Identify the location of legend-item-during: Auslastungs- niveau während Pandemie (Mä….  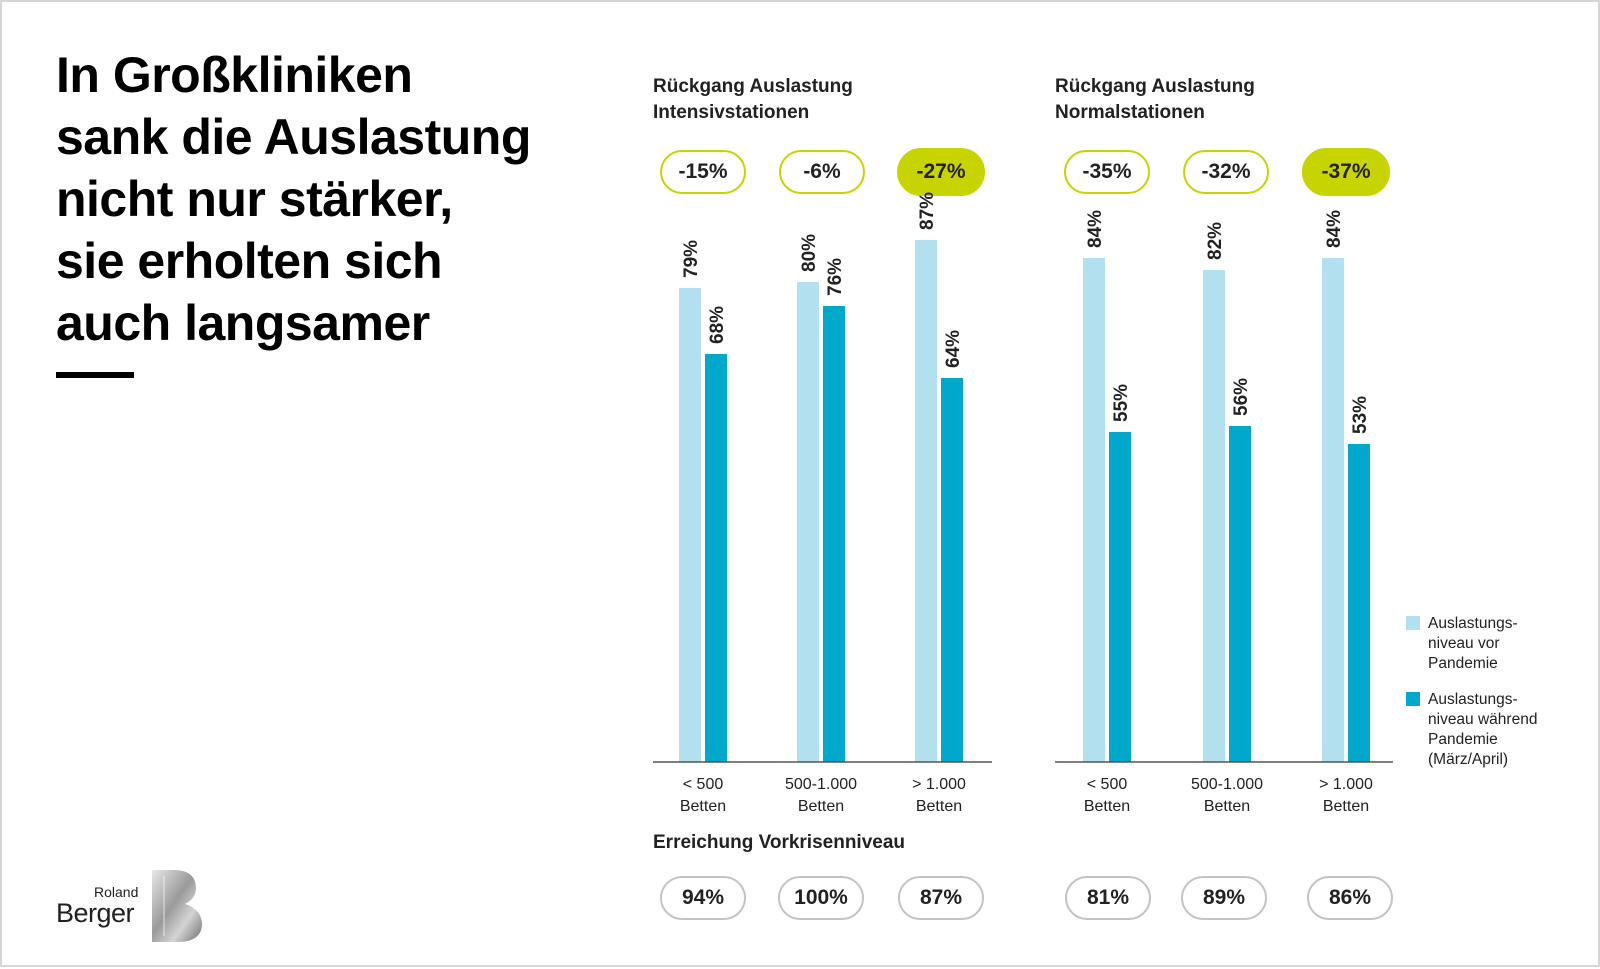
(1496, 730).